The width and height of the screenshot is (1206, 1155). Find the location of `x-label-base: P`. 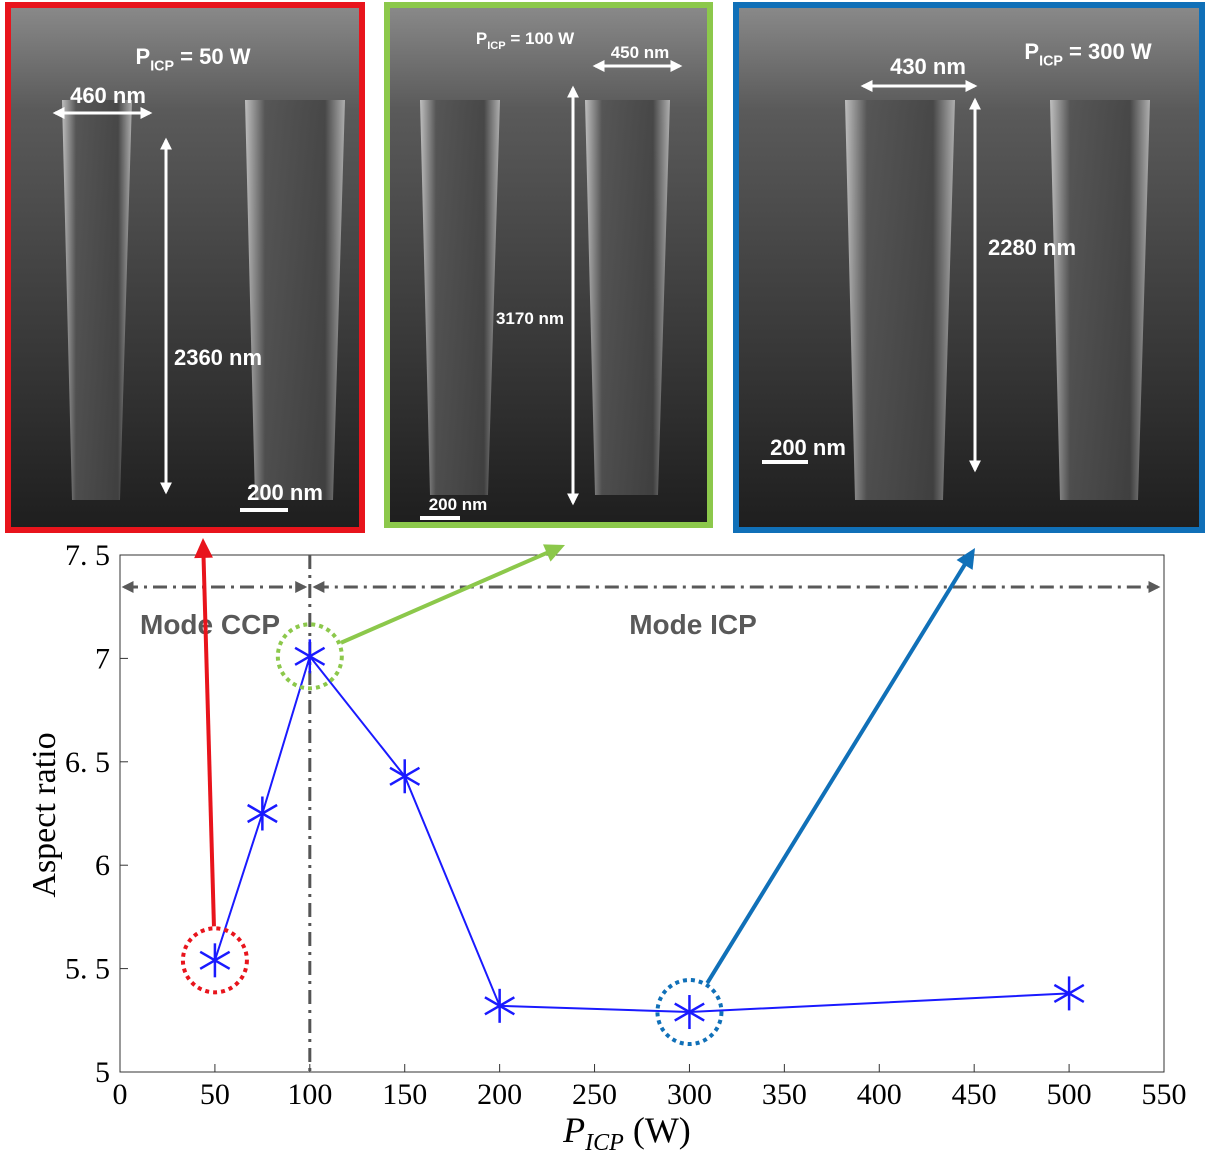

x-label-base: P is located at coordinates (573, 1130).